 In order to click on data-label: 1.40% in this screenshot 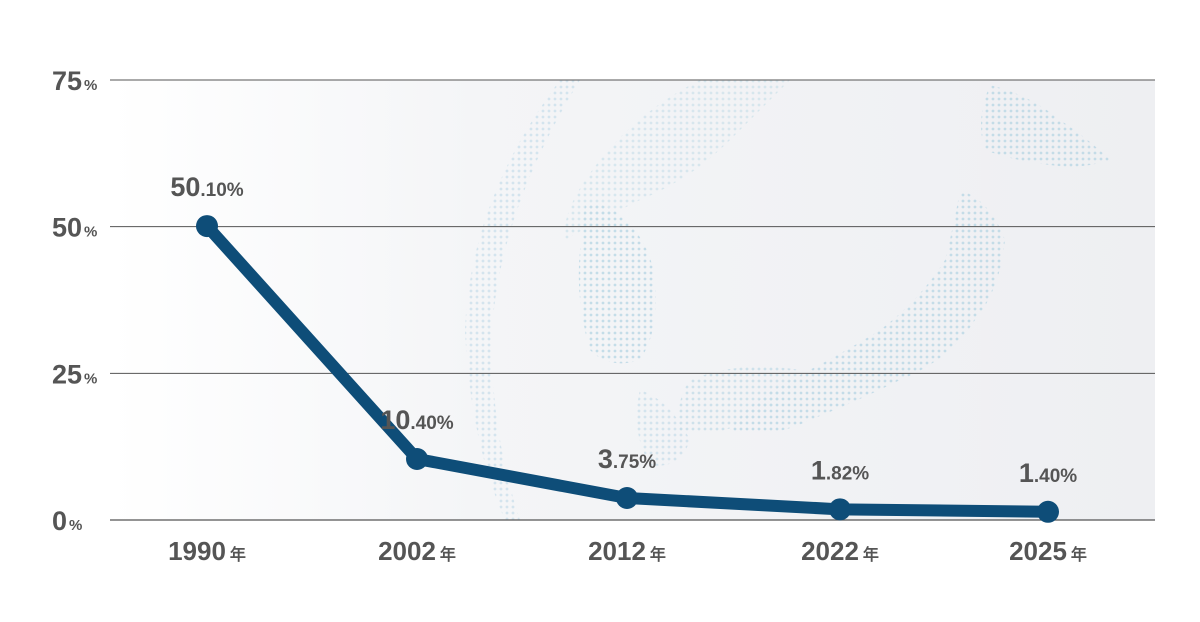, I will do `click(1048, 473)`.